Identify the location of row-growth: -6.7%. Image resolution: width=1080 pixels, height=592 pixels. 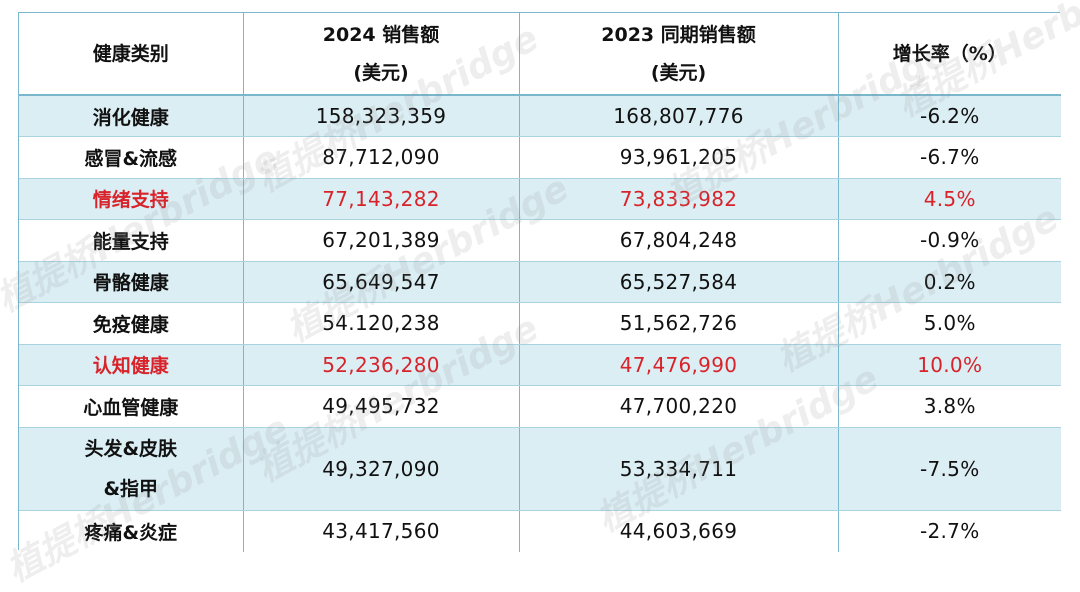
(949, 157).